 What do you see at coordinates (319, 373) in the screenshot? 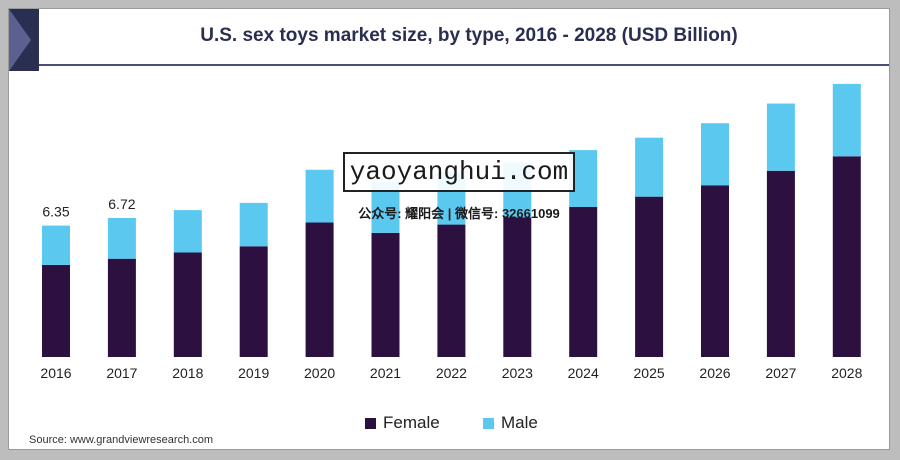
I see `x-tick-label-2020: 2020` at bounding box center [319, 373].